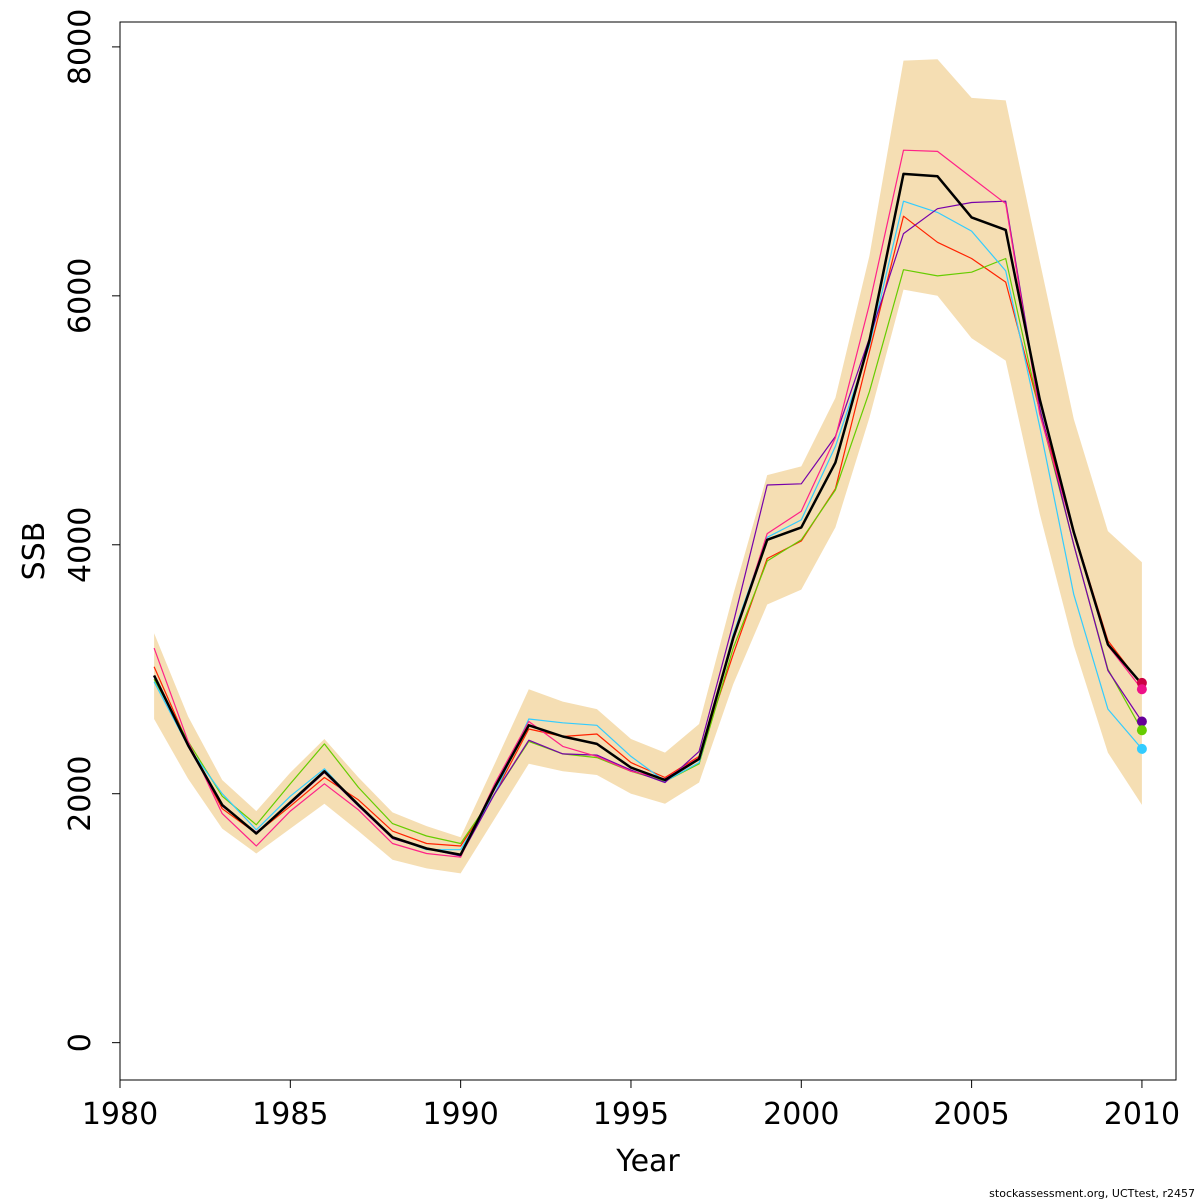 This screenshot has width=1200, height=1200. What do you see at coordinates (631, 1114) in the screenshot?
I see `x-tick-label: 1995` at bounding box center [631, 1114].